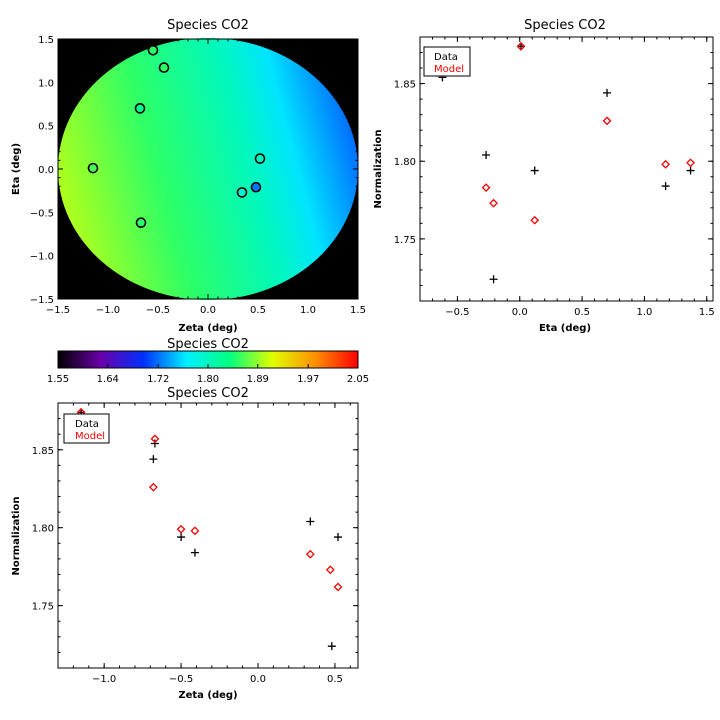 This screenshot has width=720, height=720. Describe the element at coordinates (108, 310) in the screenshot. I see `map-x-tick-label: −1.0` at that location.